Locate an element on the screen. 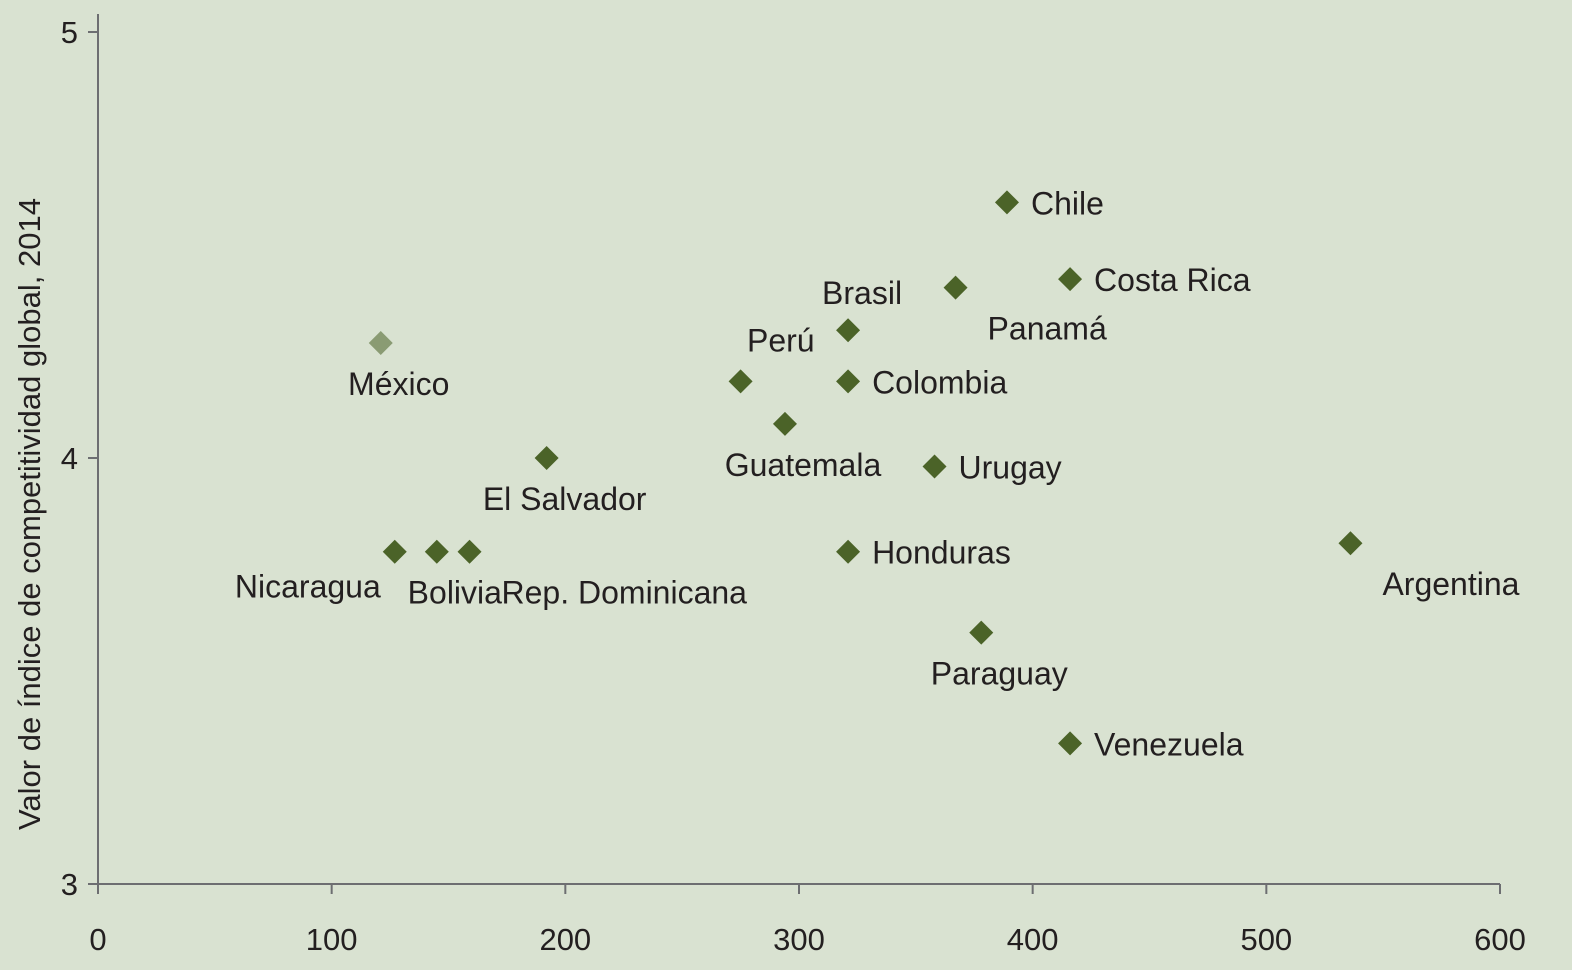 This screenshot has height=970, width=1572. x-tick-label: 200 is located at coordinates (565, 939).